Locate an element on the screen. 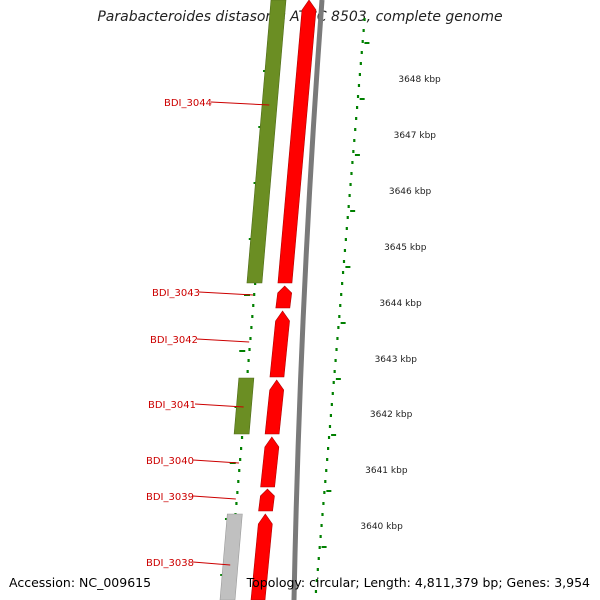 The image size is (600, 600). gene-label: BDI_3043 is located at coordinates (176, 293).